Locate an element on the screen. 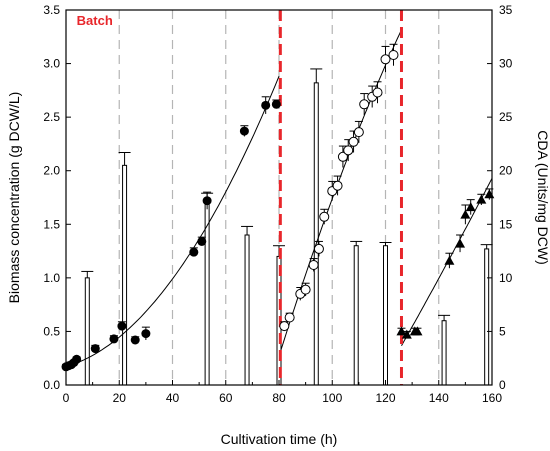  annotation-label: Batch is located at coordinates (95, 20).